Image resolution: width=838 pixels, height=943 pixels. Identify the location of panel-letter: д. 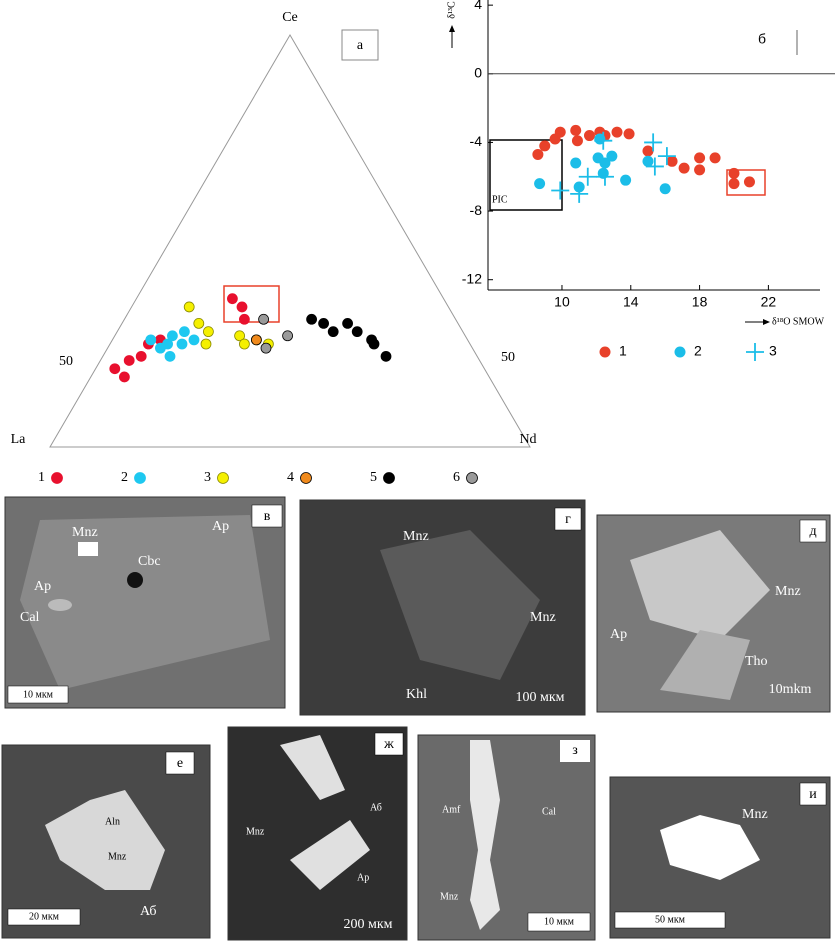
(812, 531).